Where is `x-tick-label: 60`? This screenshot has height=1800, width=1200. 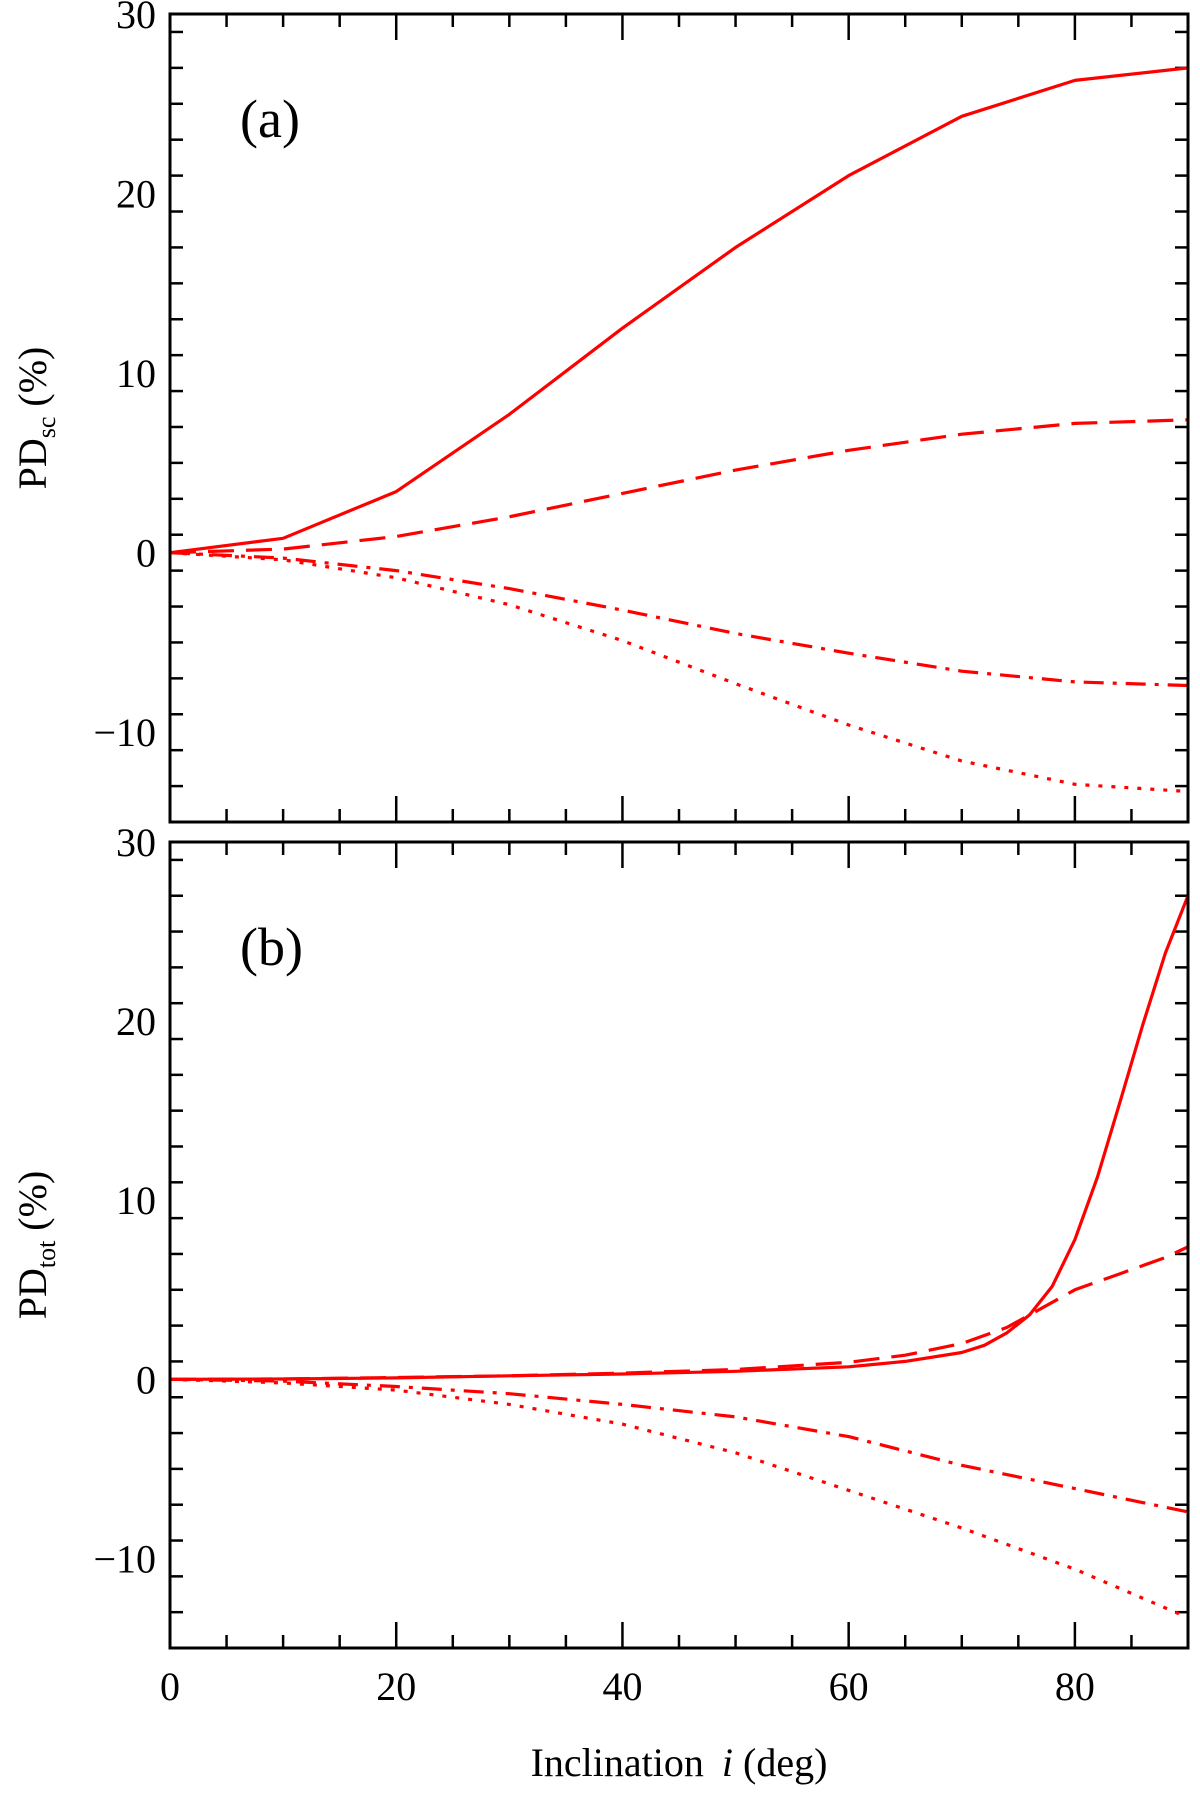 x-tick-label: 60 is located at coordinates (849, 1686).